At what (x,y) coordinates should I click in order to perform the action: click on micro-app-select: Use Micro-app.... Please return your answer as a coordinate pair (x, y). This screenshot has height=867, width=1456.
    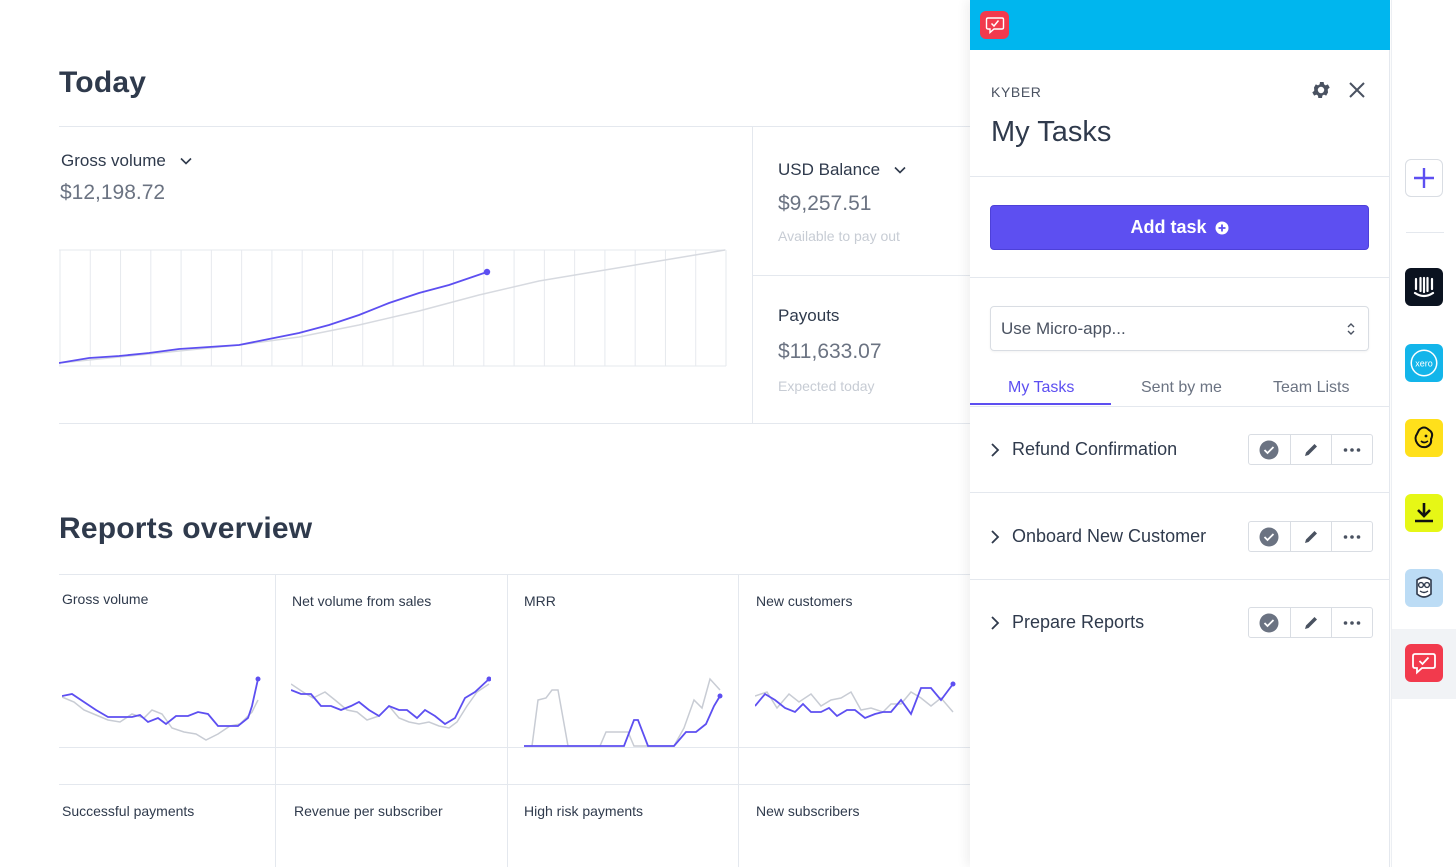
    Looking at the image, I should click on (1179, 328).